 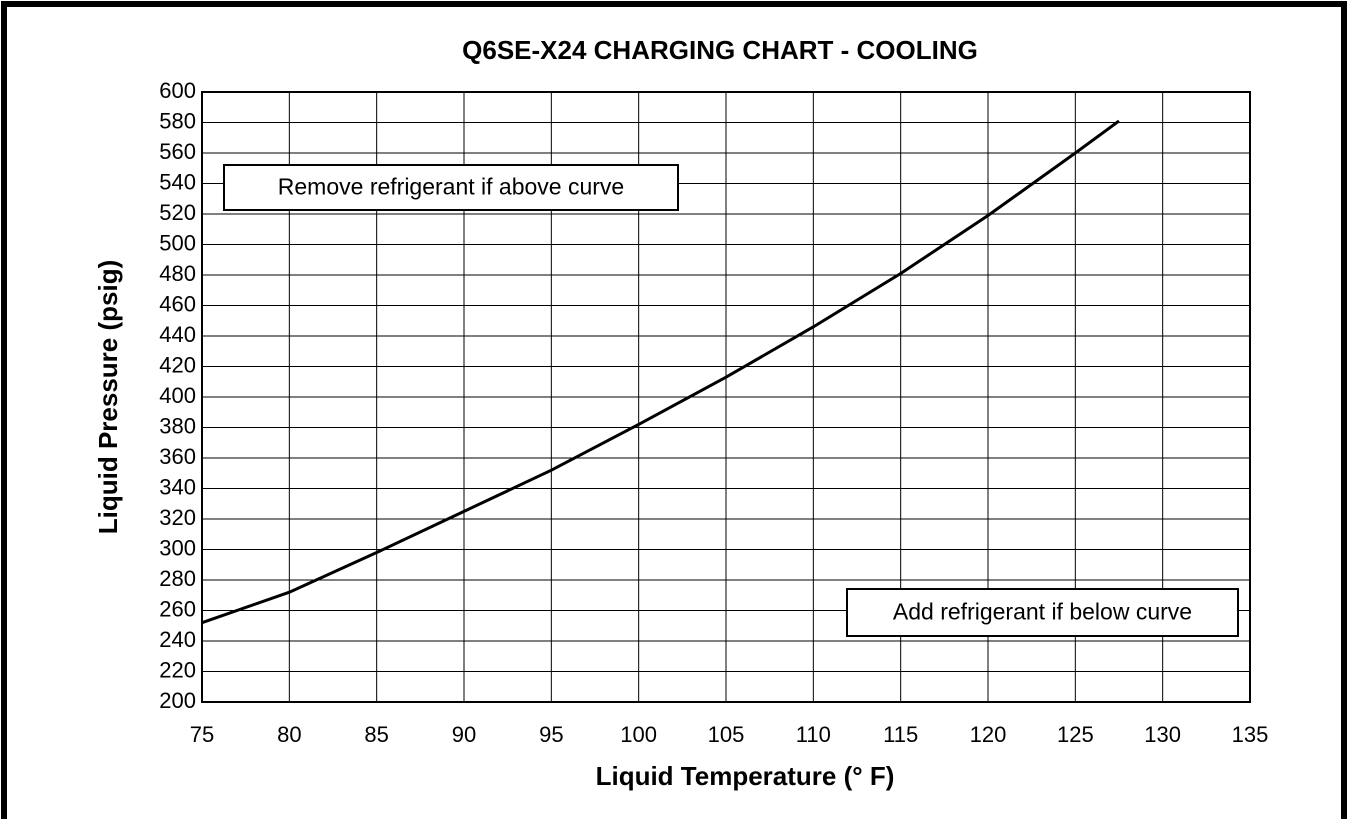 I want to click on y-tick-label: 600, so click(x=177, y=90).